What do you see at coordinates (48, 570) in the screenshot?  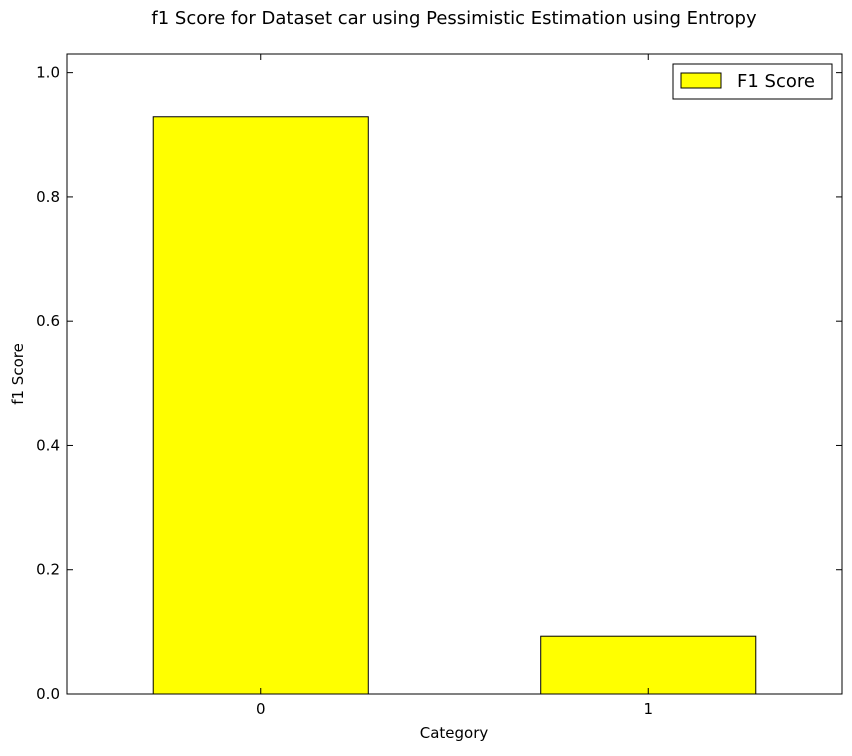 I see `y-tick-label: 0.2` at bounding box center [48, 570].